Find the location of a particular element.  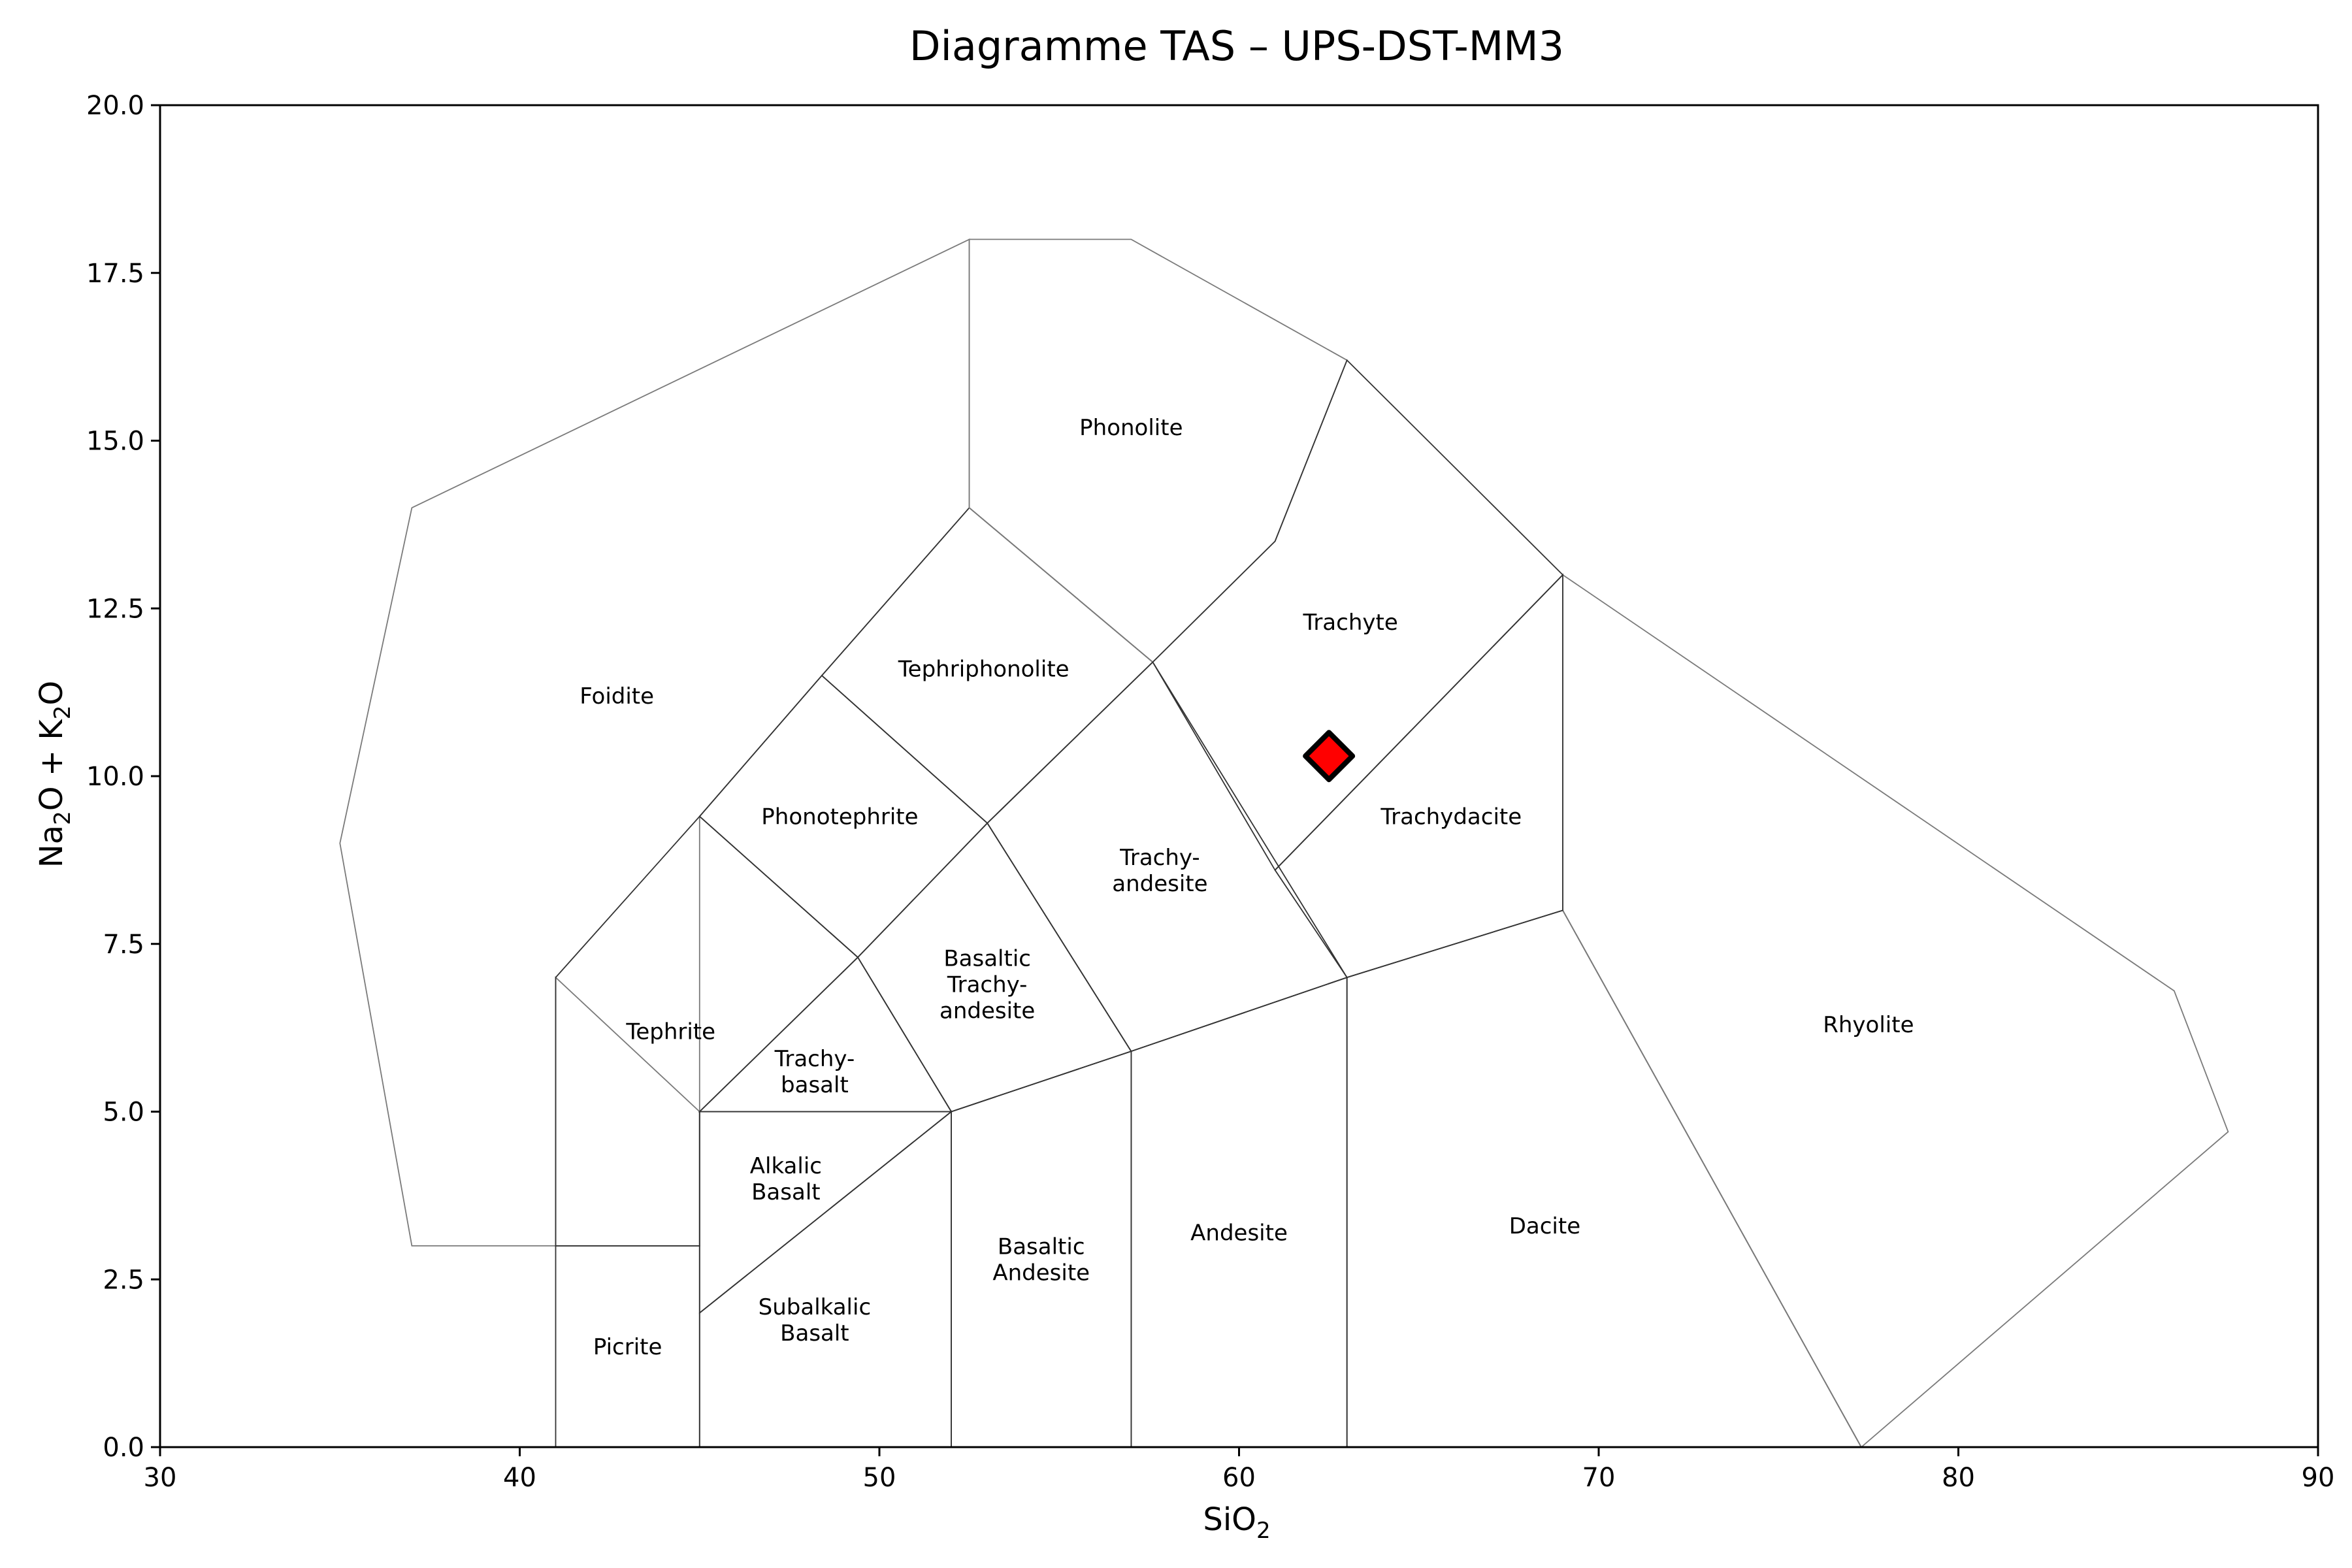

x-tick-label: 30 is located at coordinates (160, 1478).